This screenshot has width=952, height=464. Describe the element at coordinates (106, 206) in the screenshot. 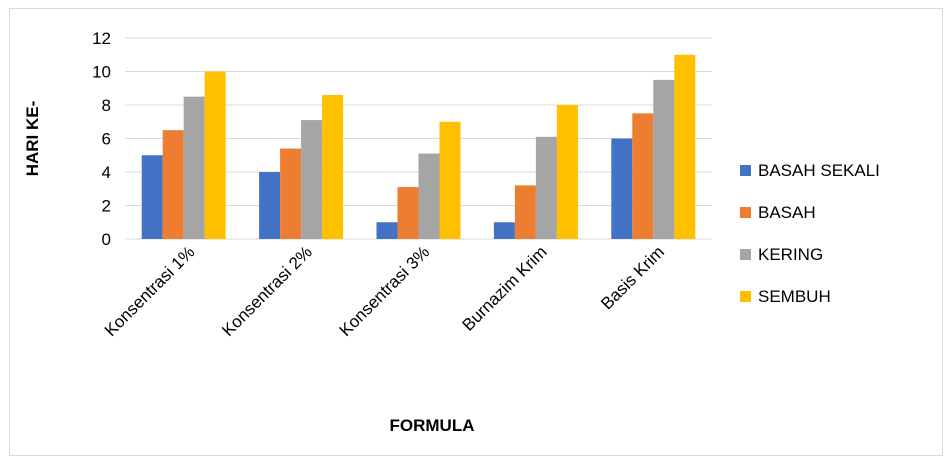

I see `y-tick-label: 2` at that location.